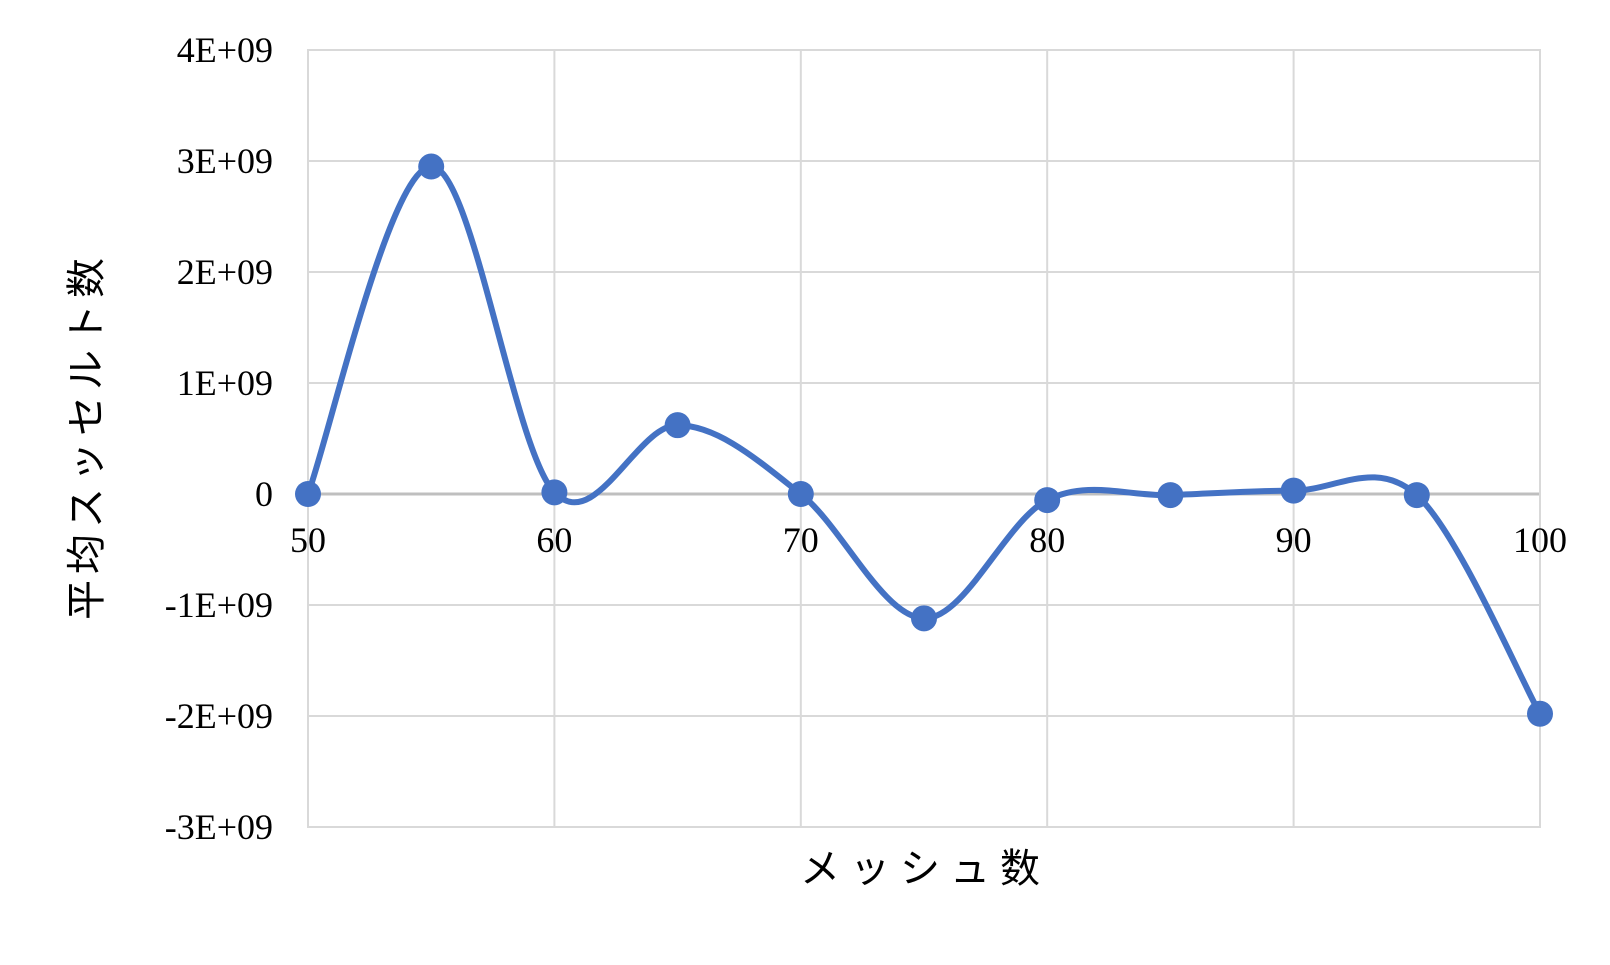  What do you see at coordinates (219, 605) in the screenshot?
I see `y-tick-label: -1E+09` at bounding box center [219, 605].